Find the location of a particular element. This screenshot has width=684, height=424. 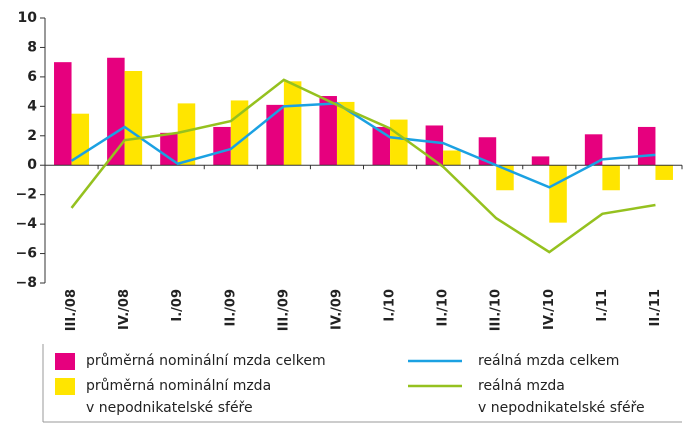

y-tick-label: 0 is located at coordinates (32, 165).